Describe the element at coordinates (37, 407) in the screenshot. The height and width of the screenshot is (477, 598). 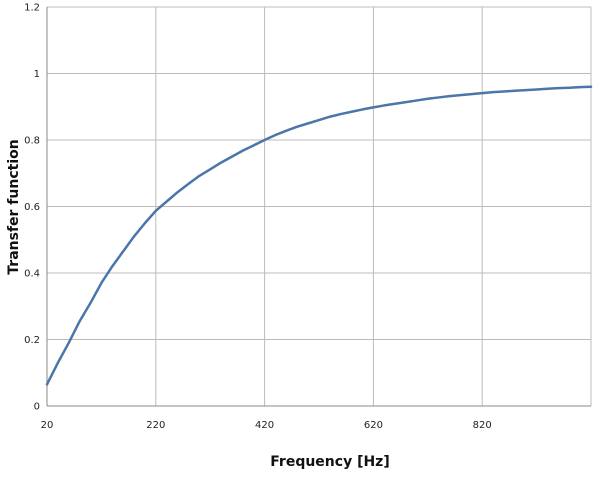
I see `y-tick-label: 0` at that location.